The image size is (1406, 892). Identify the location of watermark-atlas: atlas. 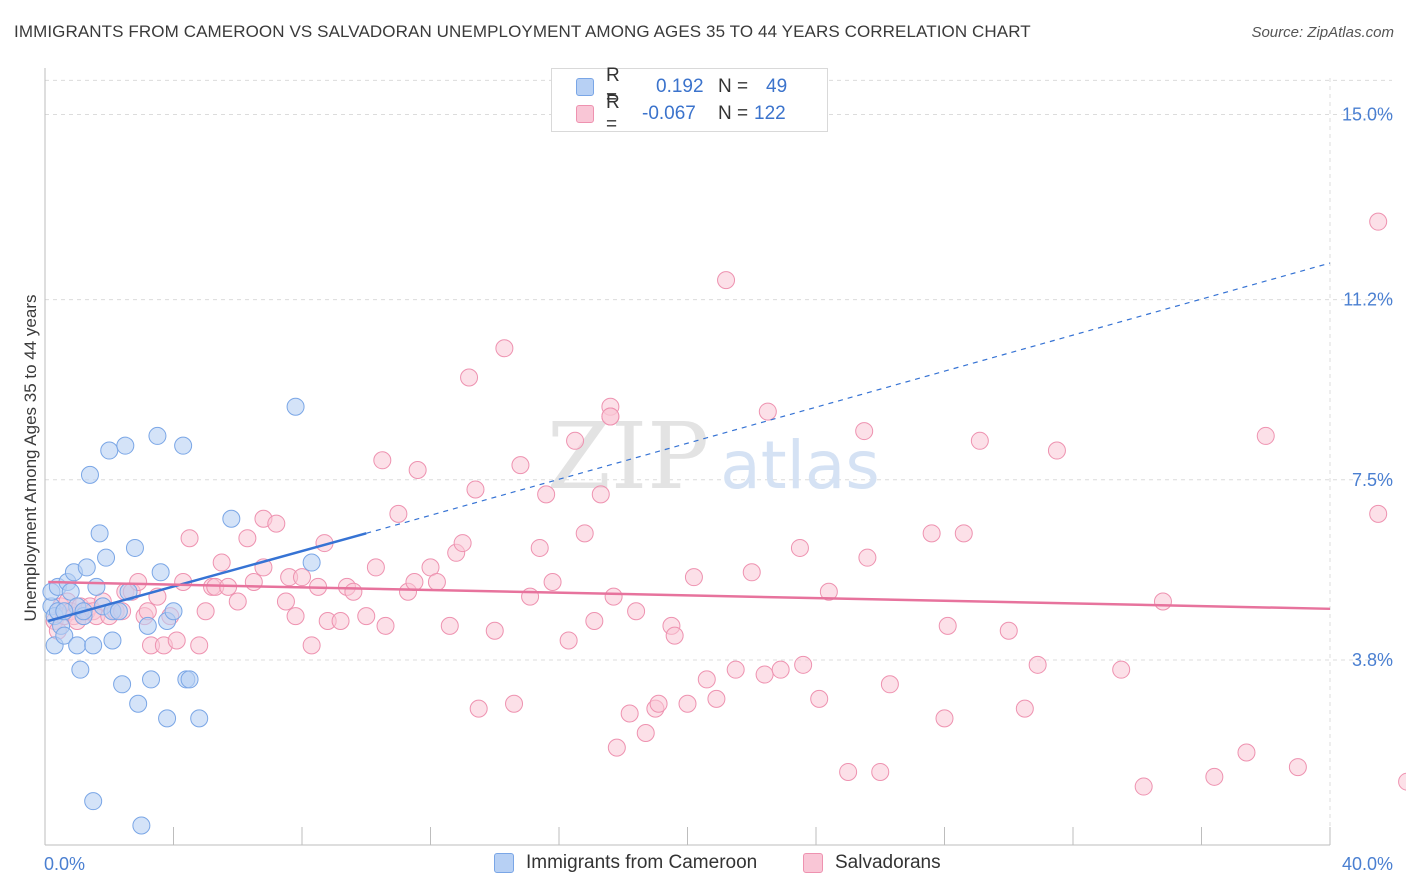
(800, 465).